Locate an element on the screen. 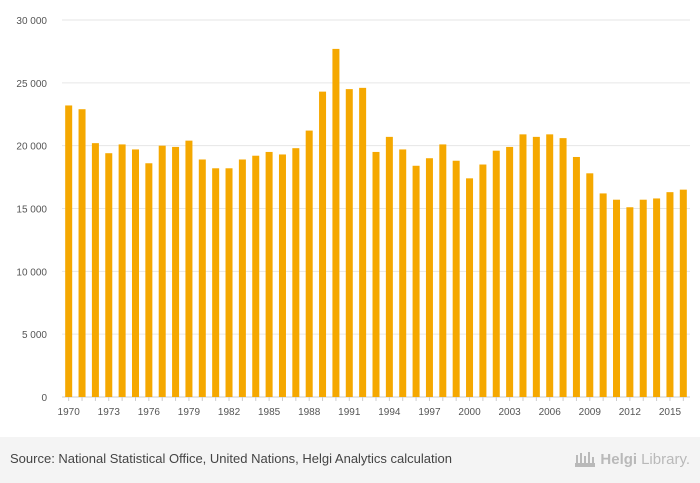 Image resolution: width=700 pixels, height=483 pixels. library-icon is located at coordinates (585, 459).